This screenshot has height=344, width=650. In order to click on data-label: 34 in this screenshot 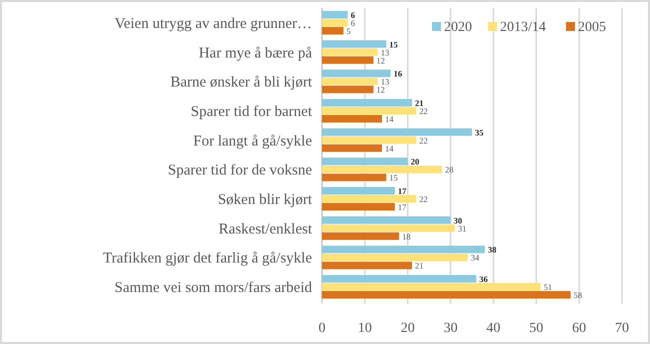, I will do `click(475, 257)`.